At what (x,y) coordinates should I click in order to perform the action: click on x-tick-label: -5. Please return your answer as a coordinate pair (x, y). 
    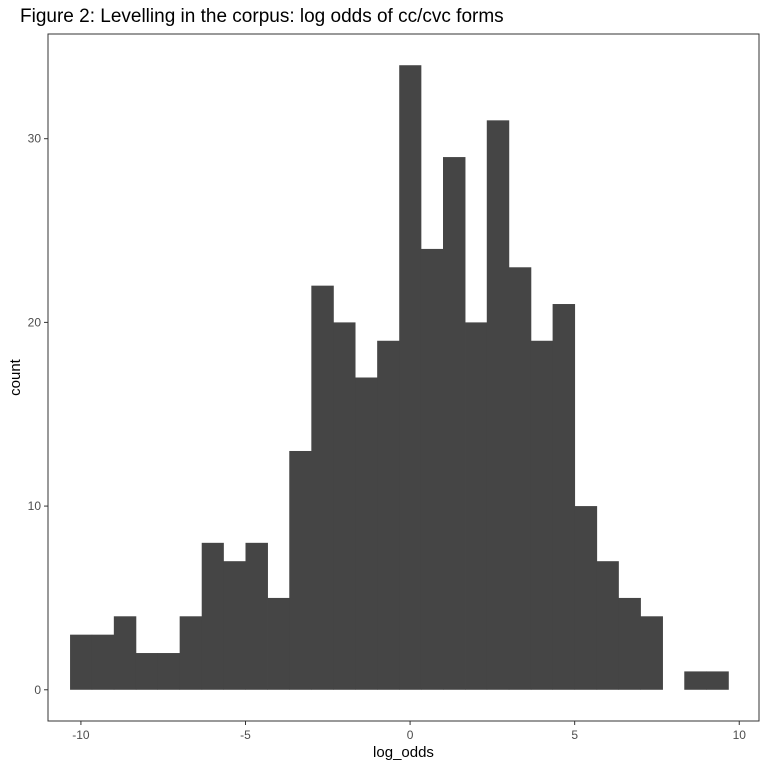
    Looking at the image, I should click on (245, 735).